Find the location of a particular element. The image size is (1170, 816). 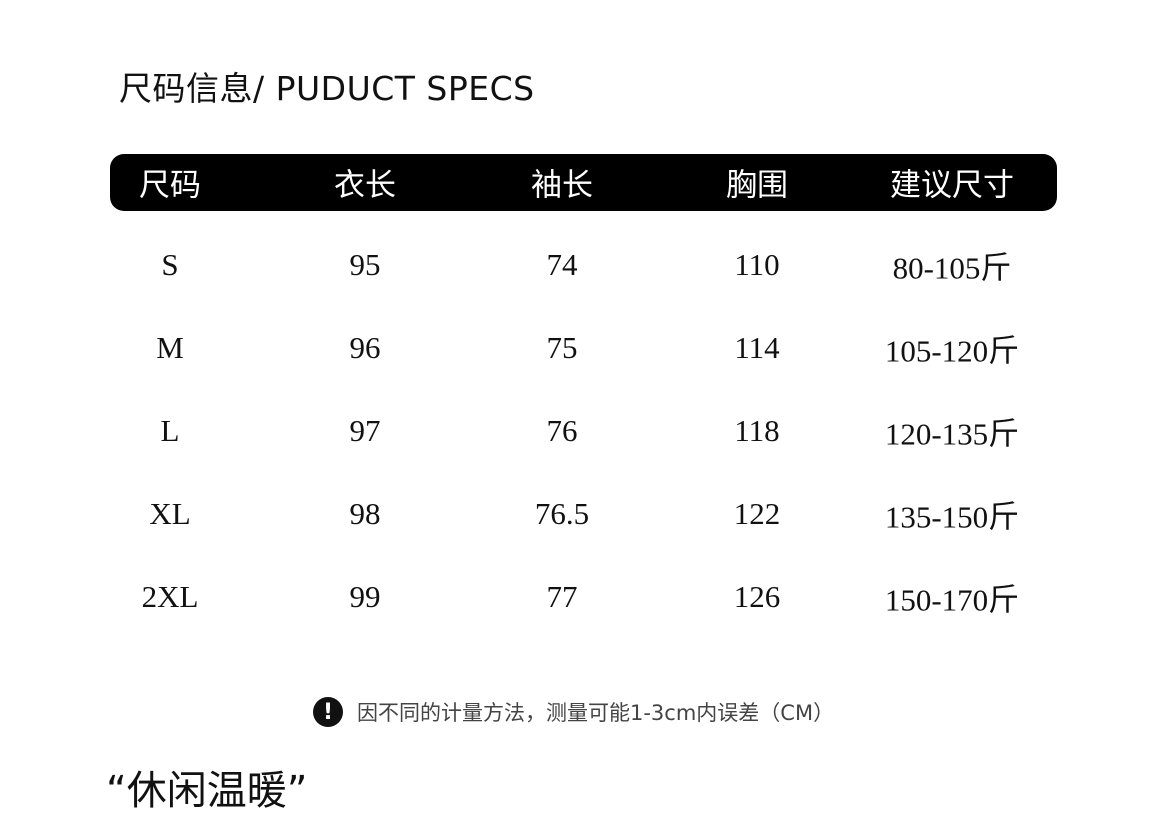

cell-length: 95 is located at coordinates (365, 264).